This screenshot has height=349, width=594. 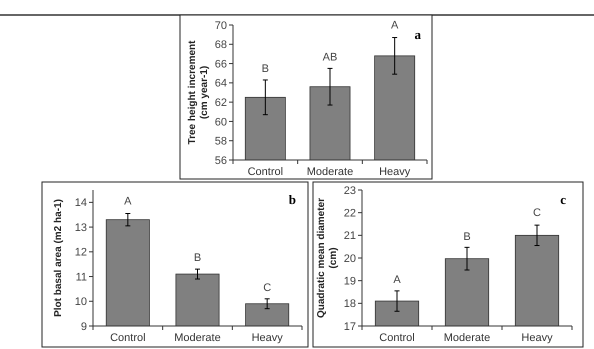 I want to click on y-tick-label: 12, so click(x=80, y=252).